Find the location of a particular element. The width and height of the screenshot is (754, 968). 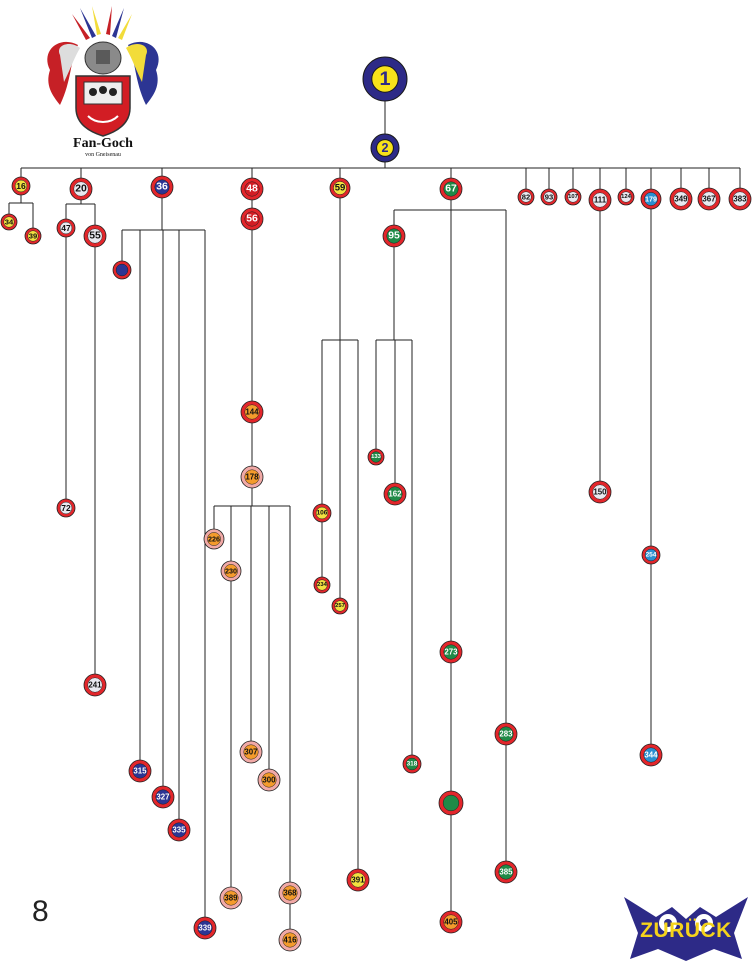

person-node: 72 is located at coordinates (66, 508).